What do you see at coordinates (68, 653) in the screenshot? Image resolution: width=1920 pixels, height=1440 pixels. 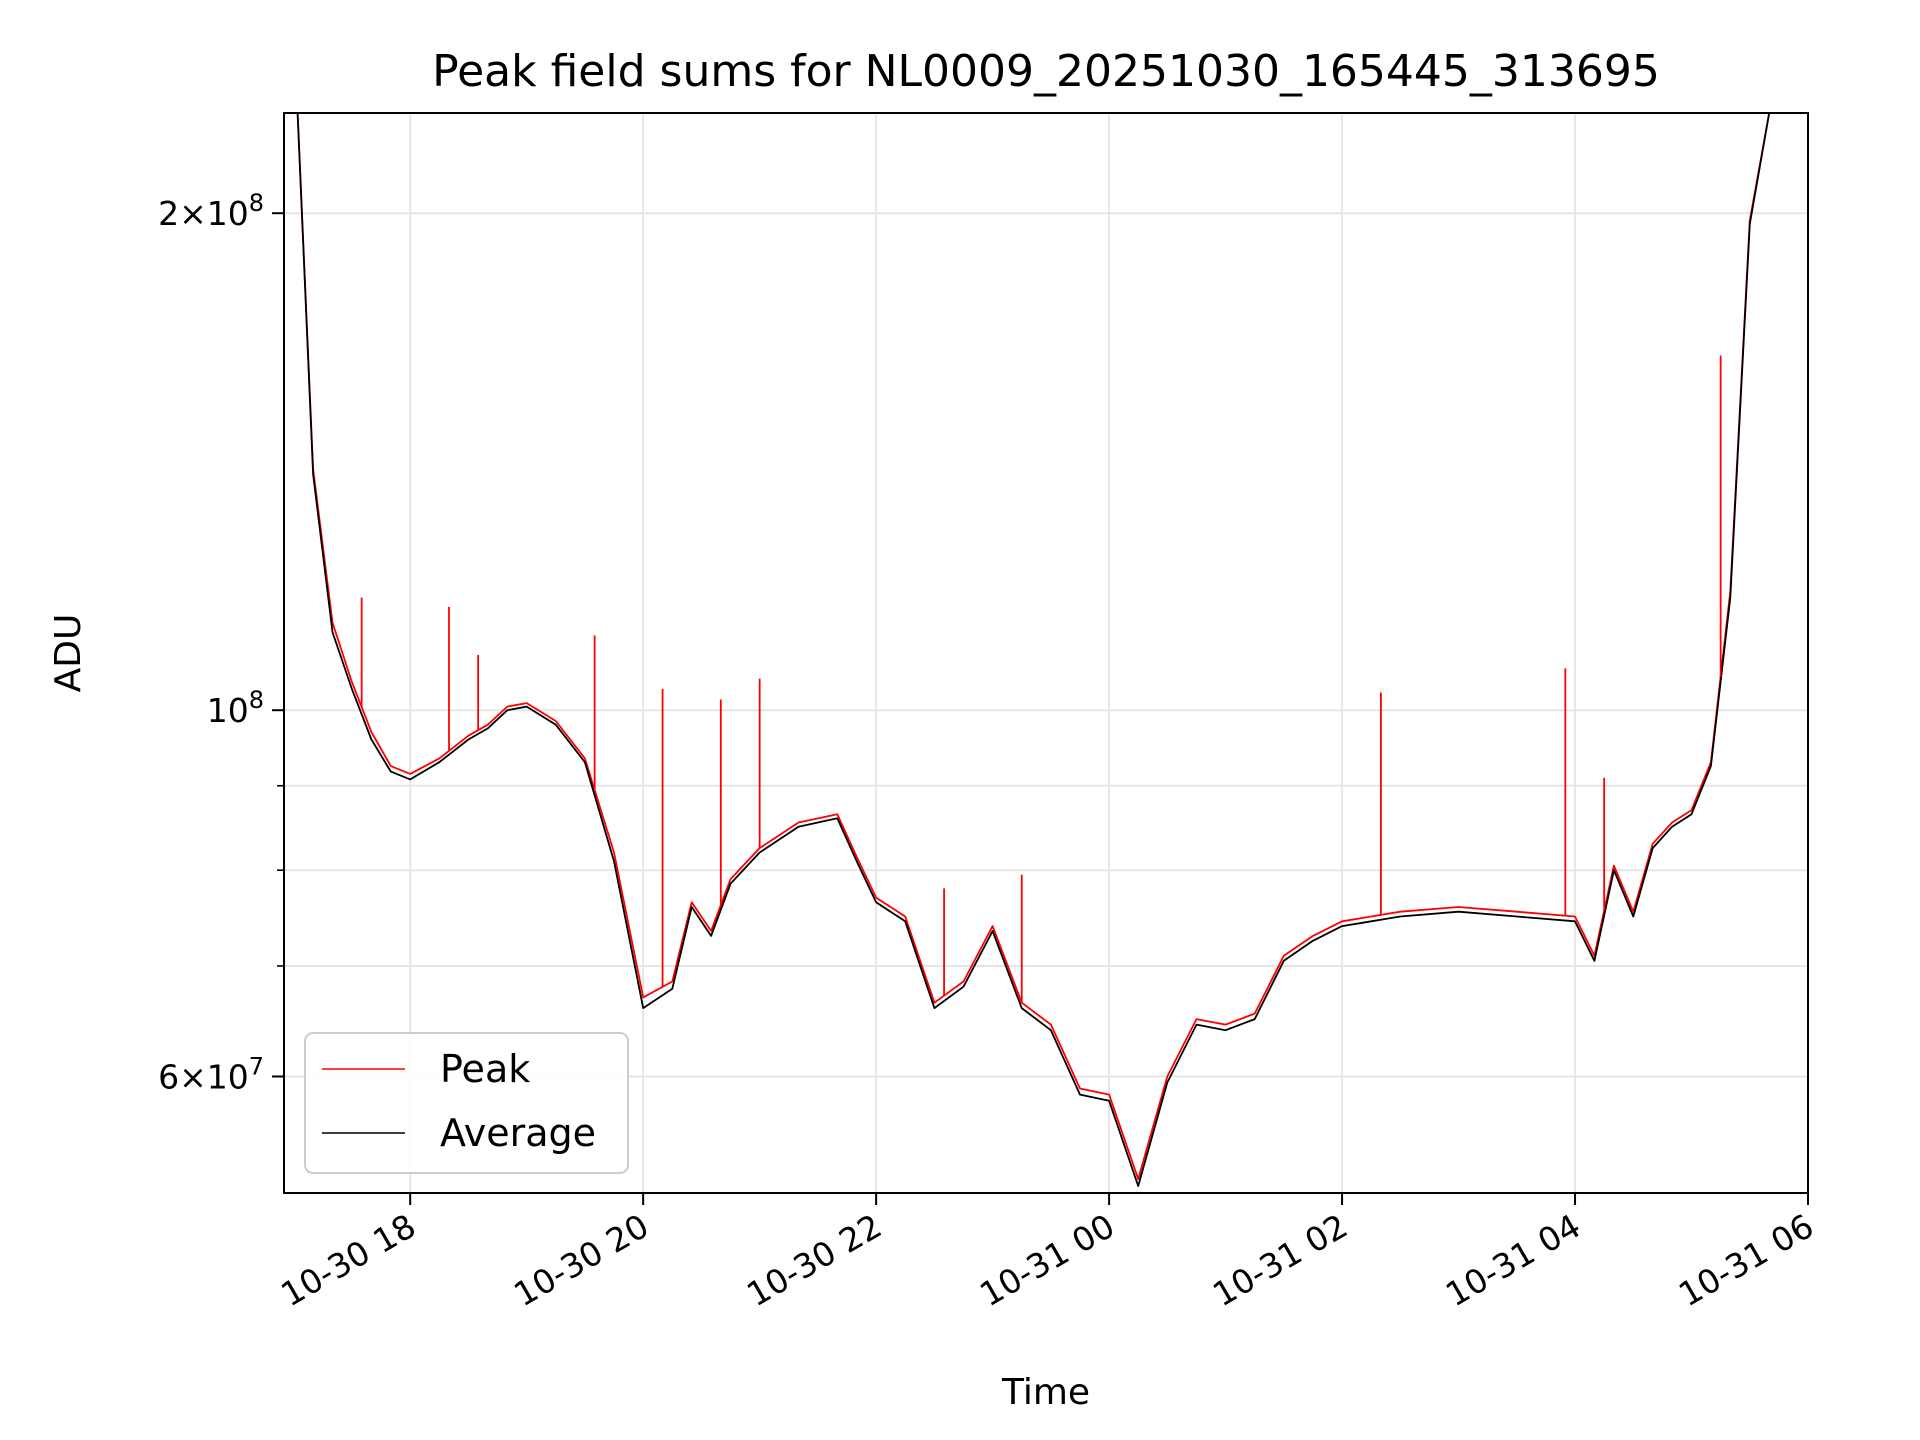 I see `y-axis-label: ADU` at bounding box center [68, 653].